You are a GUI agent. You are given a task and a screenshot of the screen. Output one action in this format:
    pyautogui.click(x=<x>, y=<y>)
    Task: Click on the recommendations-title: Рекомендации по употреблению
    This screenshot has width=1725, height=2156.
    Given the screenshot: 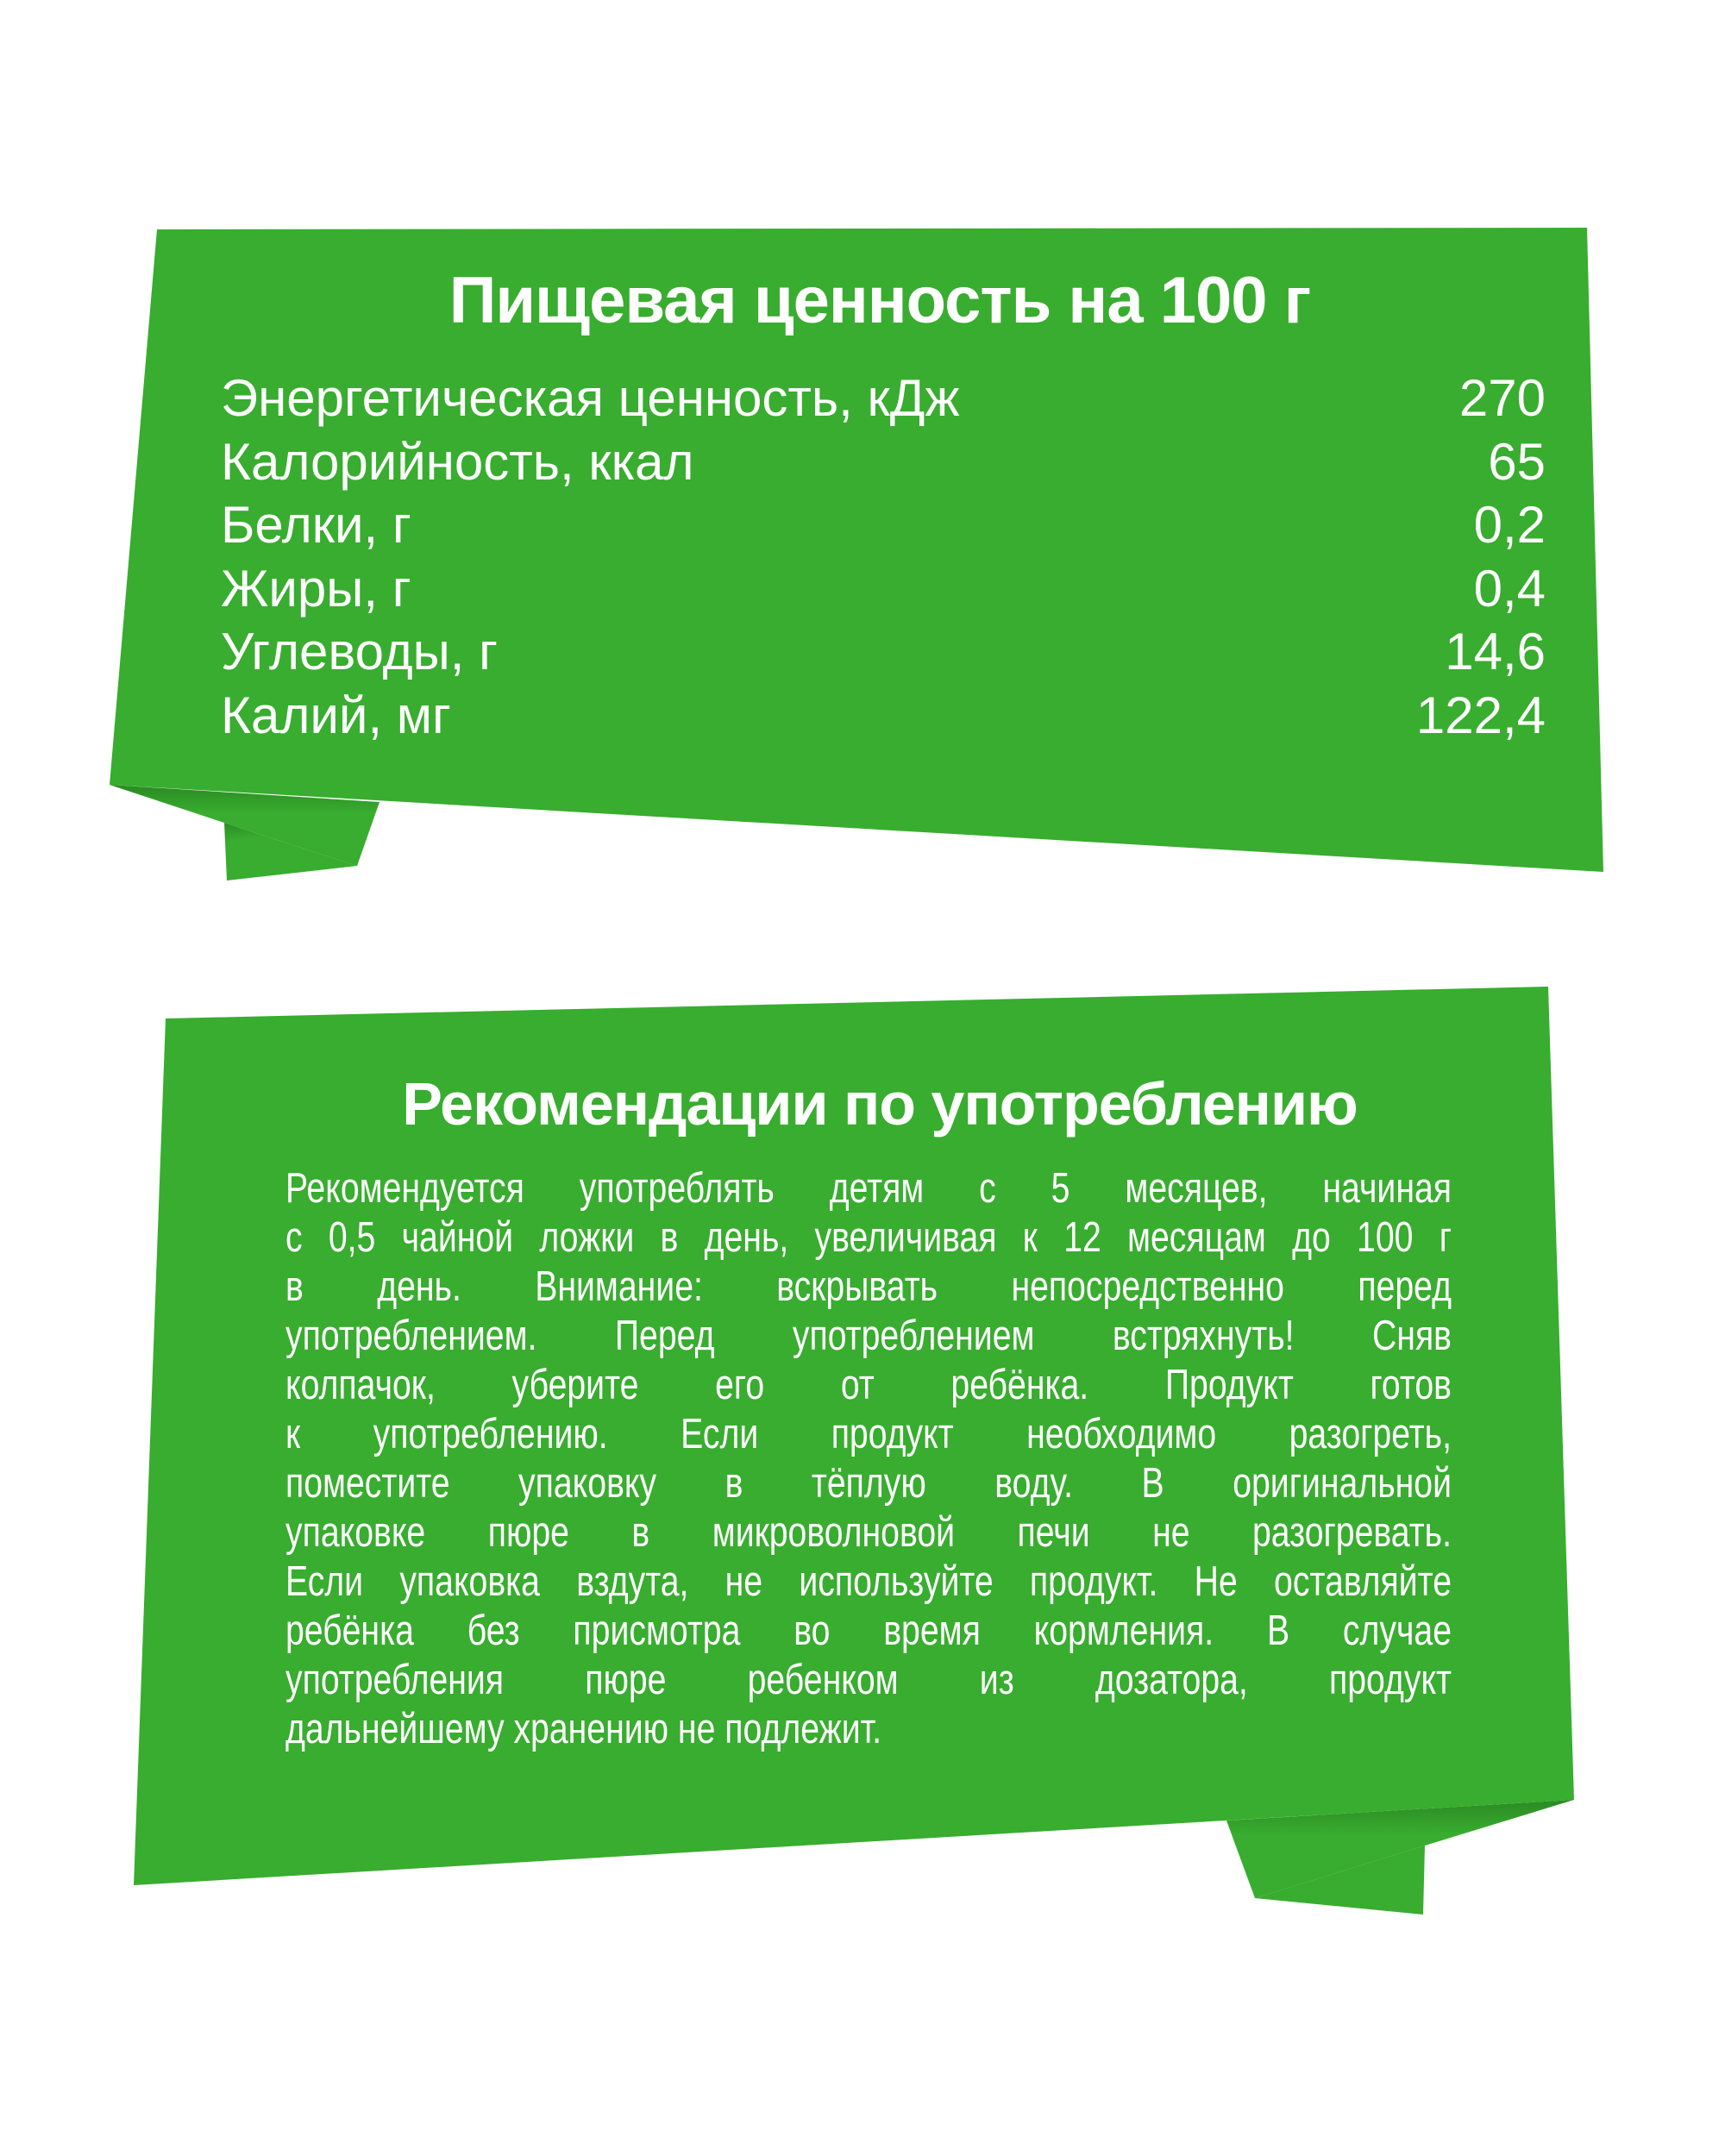 What is the action you would take?
    pyautogui.click(x=880, y=1104)
    